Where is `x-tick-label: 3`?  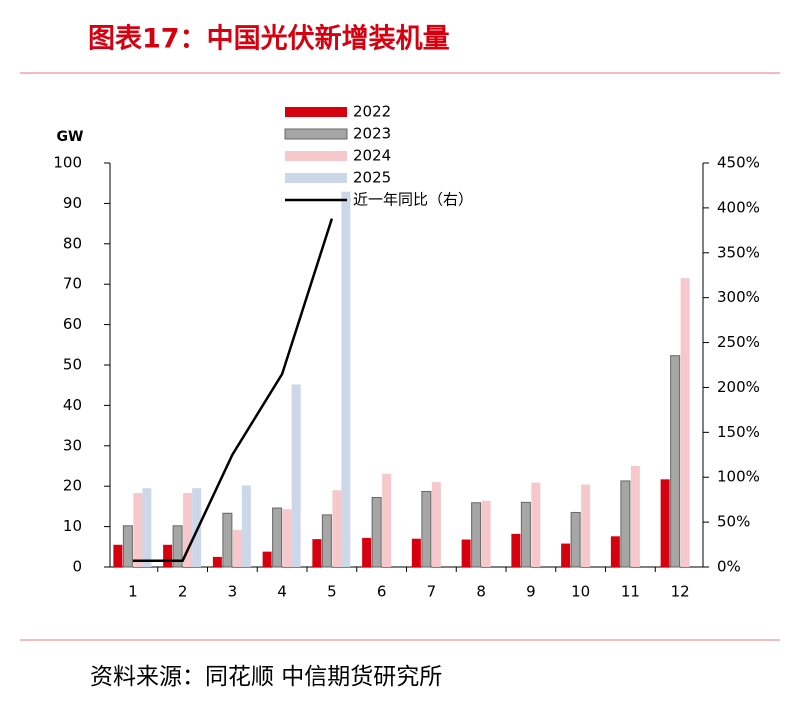 x-tick-label: 3 is located at coordinates (233, 592).